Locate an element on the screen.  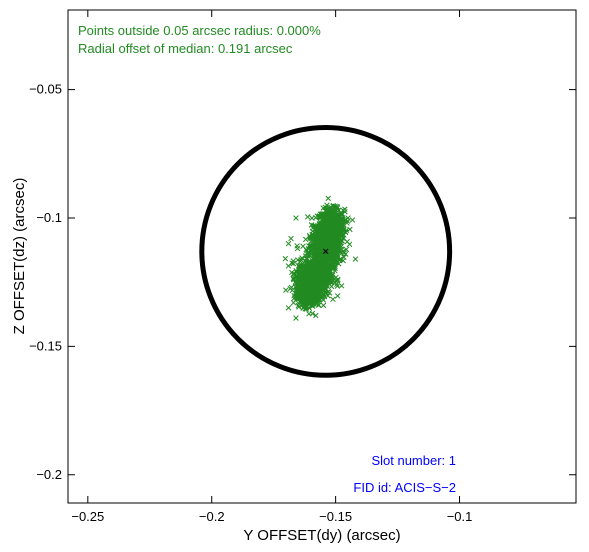
y-tick-label: −0.1 is located at coordinates (49, 217).